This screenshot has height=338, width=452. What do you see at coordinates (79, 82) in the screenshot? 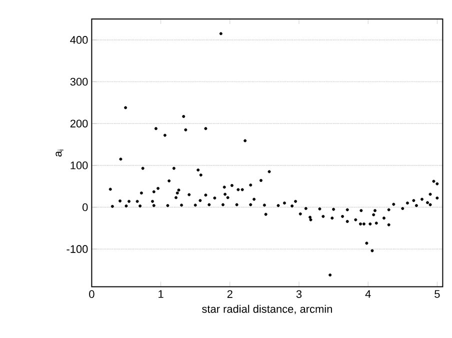
I see `y-tick-label: 300` at bounding box center [79, 82].